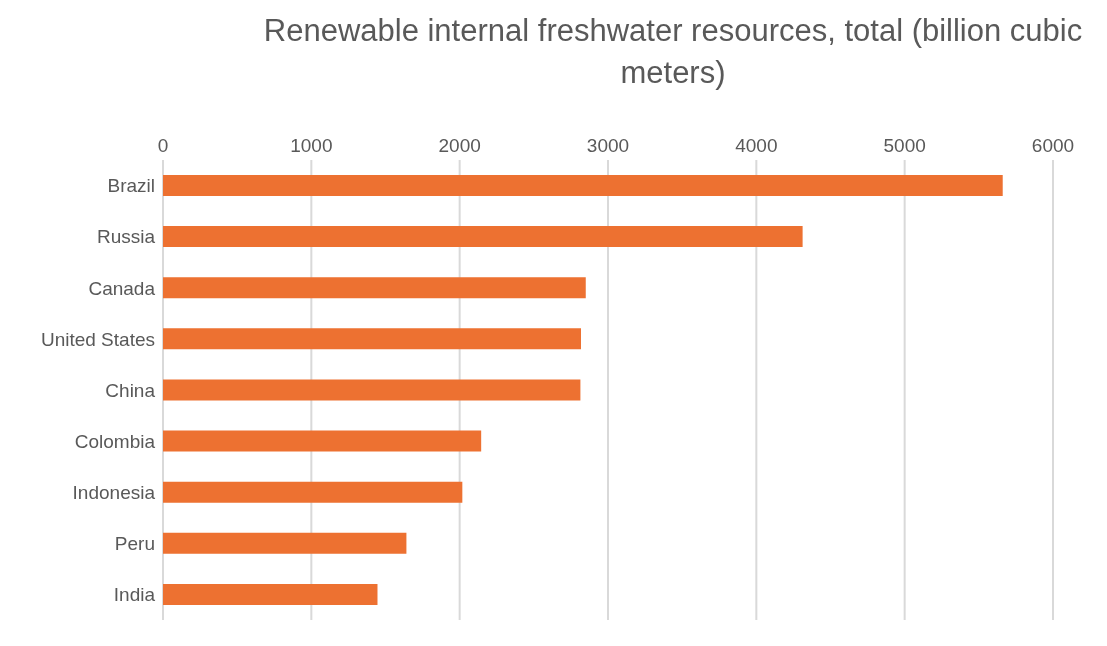 This screenshot has height=646, width=1107. I want to click on x-tick-label: 4000, so click(756, 145).